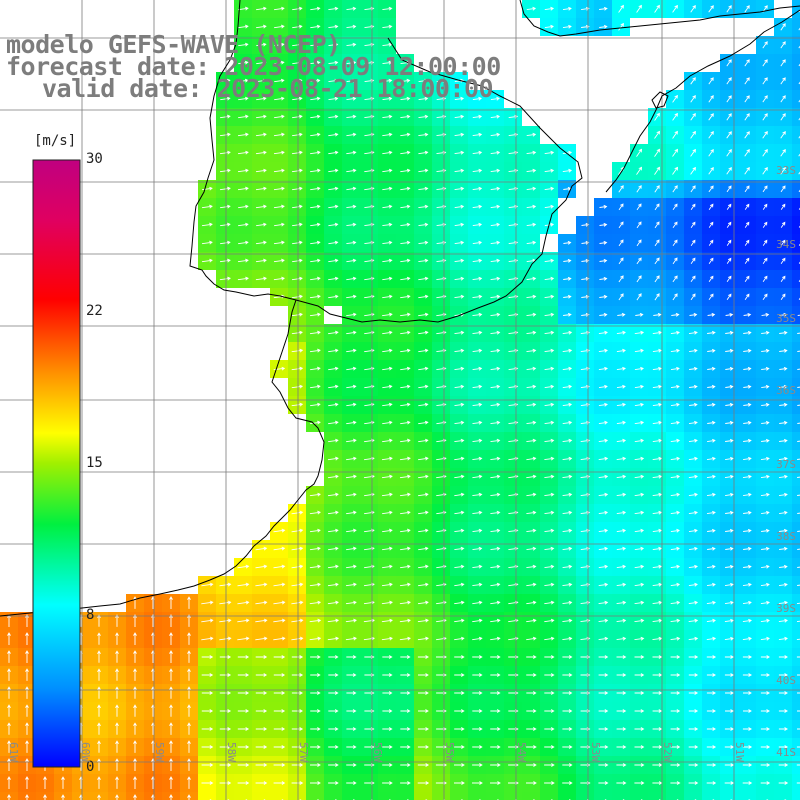  I want to click on lat-label-38s: 38S, so click(786, 536).